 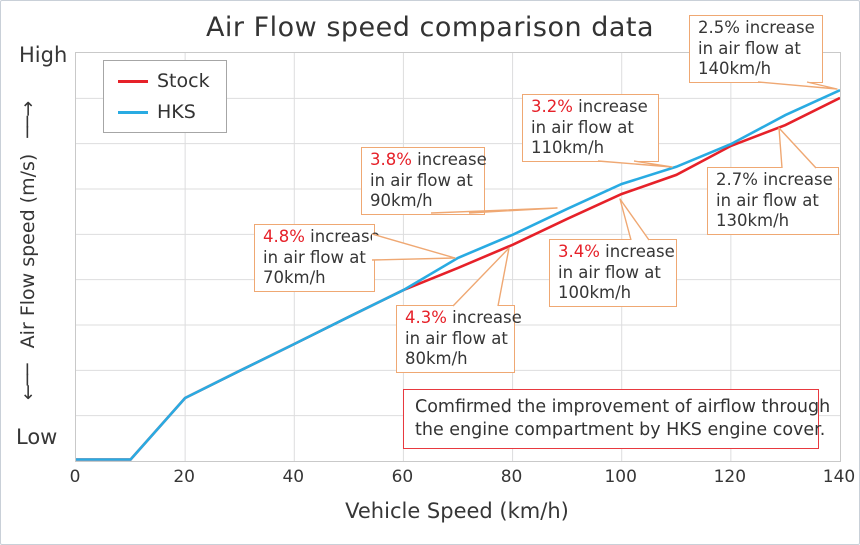 I want to click on annotation-90kmh-suffix: increase, so click(x=452, y=159).